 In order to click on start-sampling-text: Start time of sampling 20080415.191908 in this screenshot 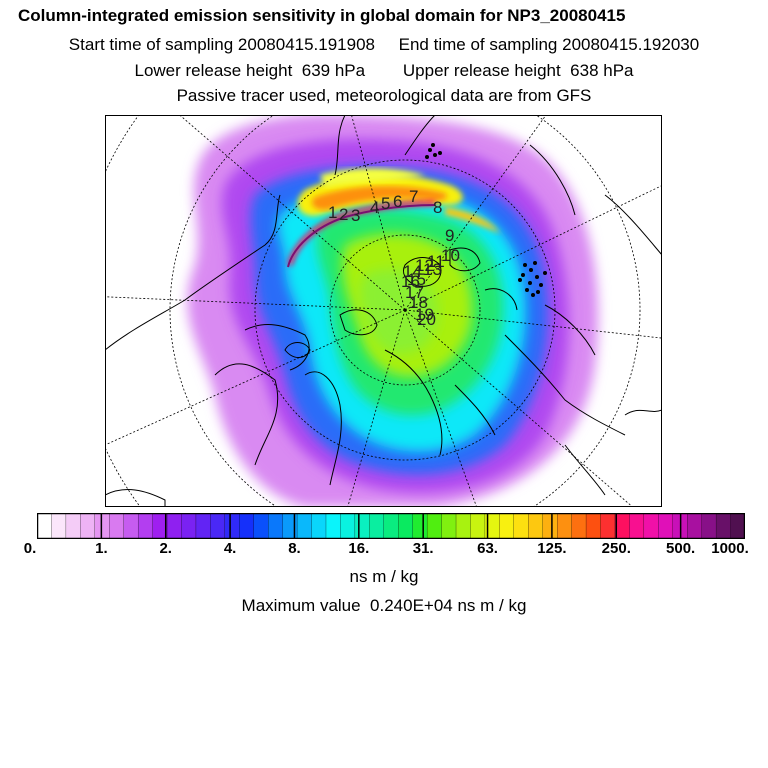, I will do `click(222, 44)`.